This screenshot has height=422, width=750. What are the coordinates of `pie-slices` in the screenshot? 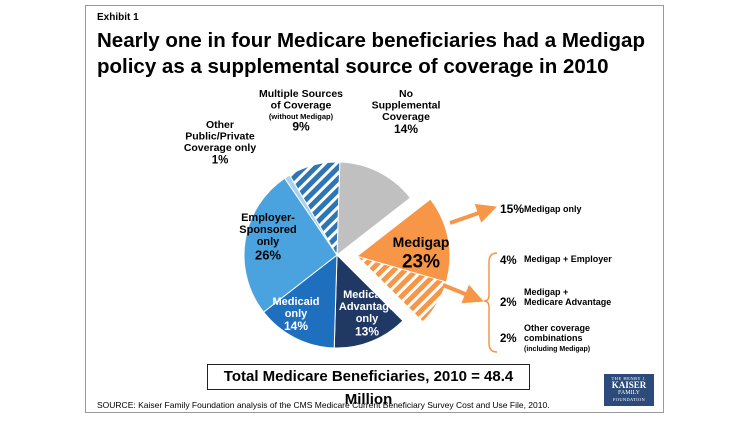 It's located at (347, 255).